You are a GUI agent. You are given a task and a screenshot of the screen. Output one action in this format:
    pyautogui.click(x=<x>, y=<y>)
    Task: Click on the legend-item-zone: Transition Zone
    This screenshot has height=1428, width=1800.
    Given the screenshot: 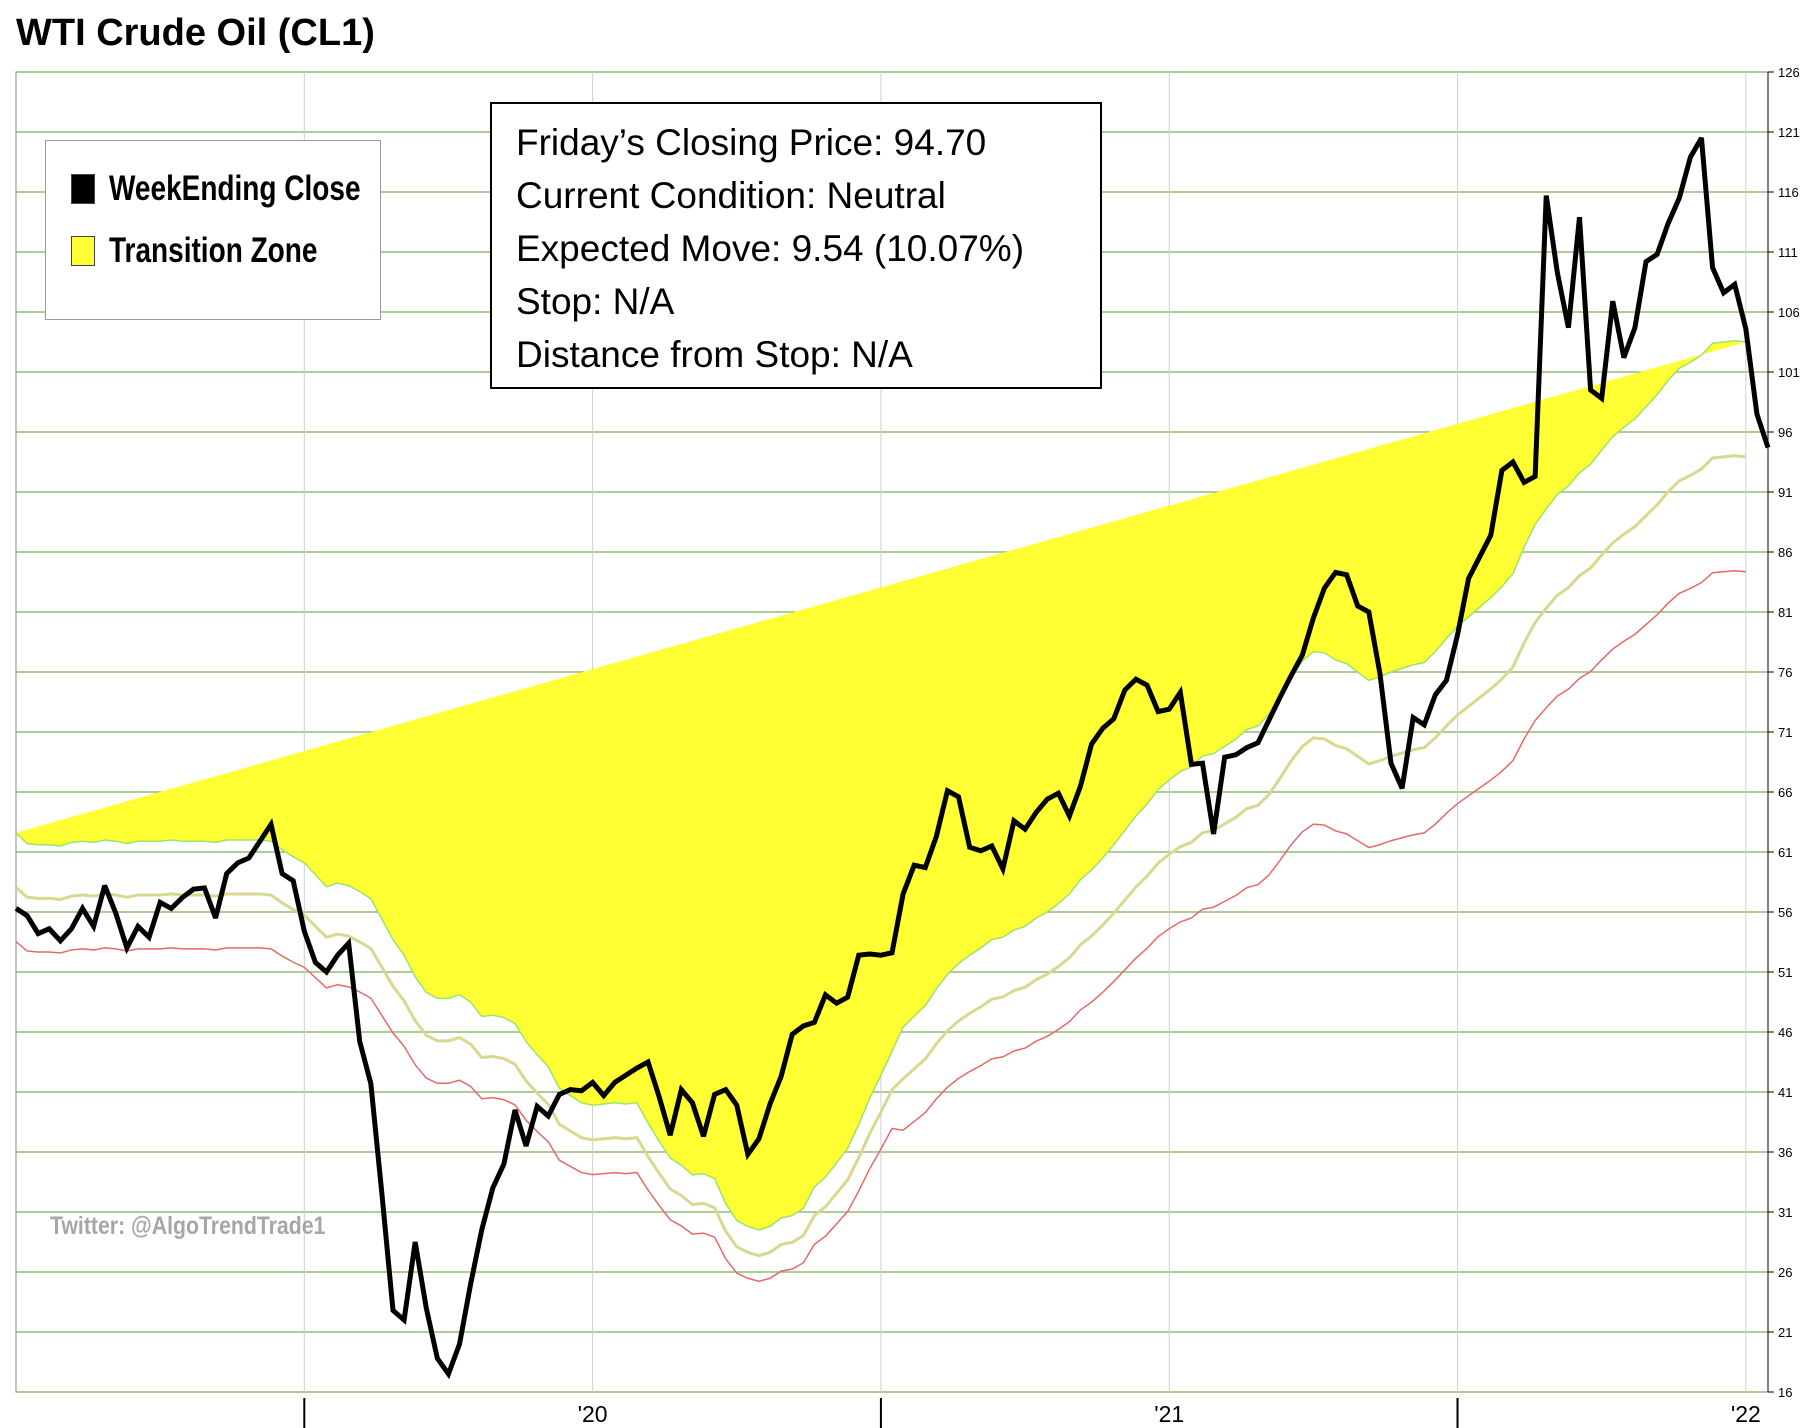 What is the action you would take?
    pyautogui.click(x=220, y=250)
    